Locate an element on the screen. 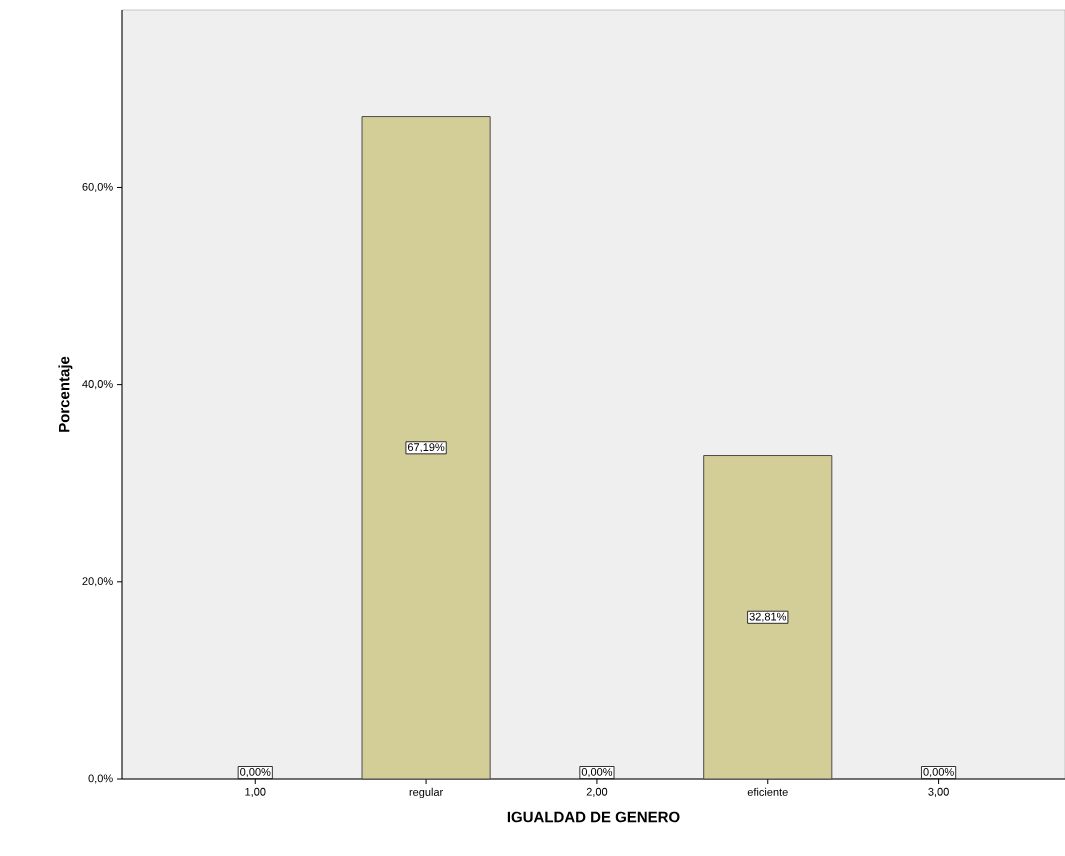  data-label: 32,81% is located at coordinates (768, 617).